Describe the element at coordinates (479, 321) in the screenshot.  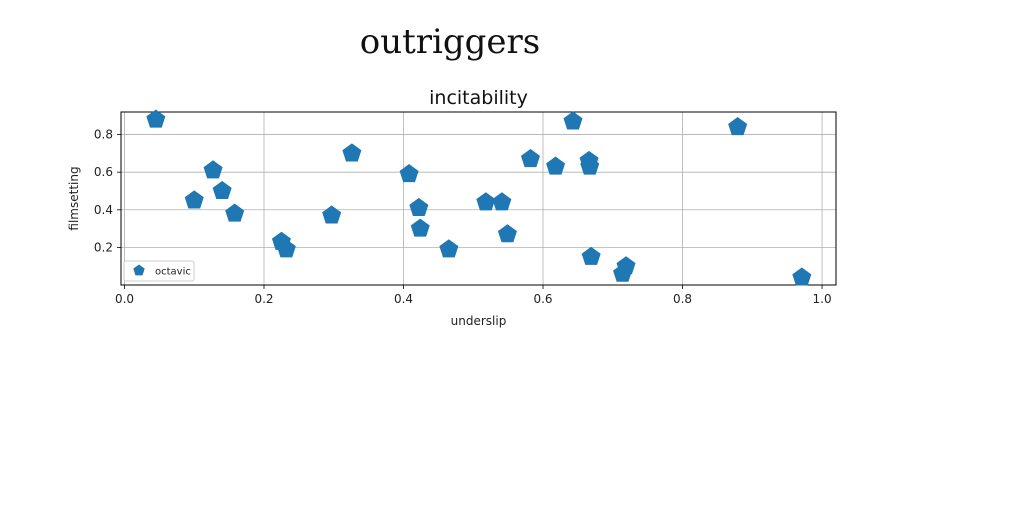
I see `x-axis-label: underslip` at that location.